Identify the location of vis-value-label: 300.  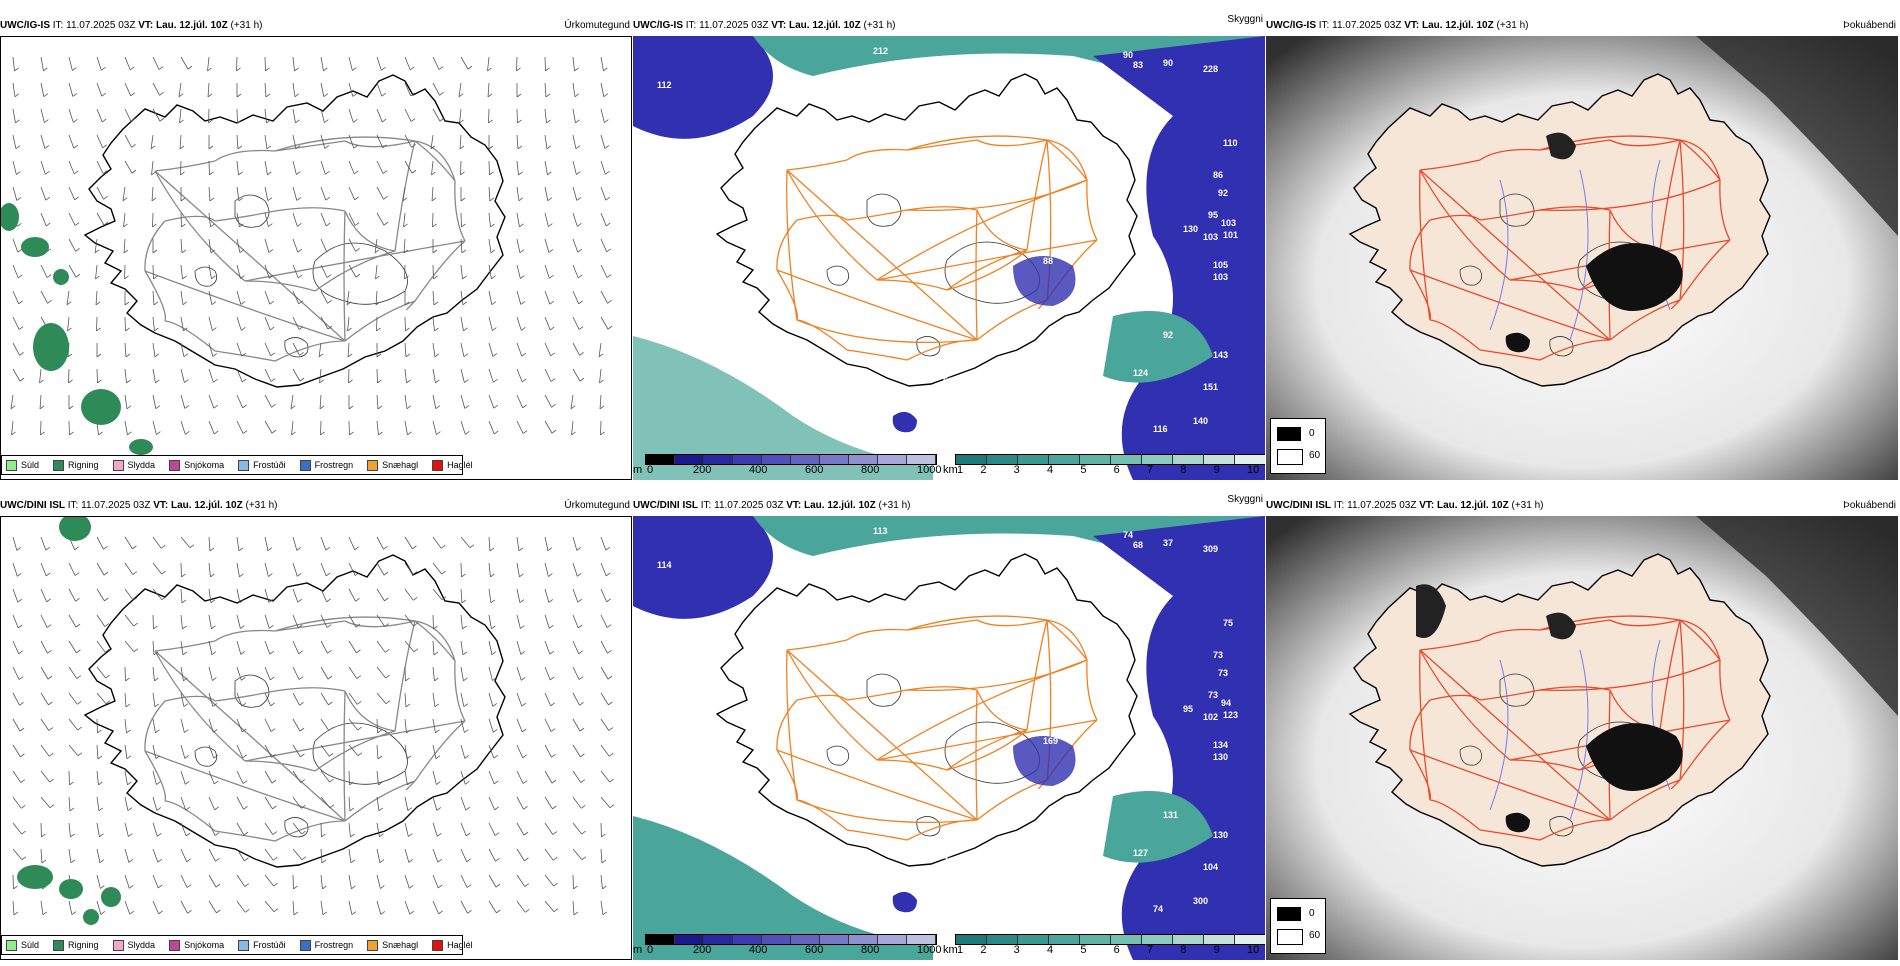
(1200, 901).